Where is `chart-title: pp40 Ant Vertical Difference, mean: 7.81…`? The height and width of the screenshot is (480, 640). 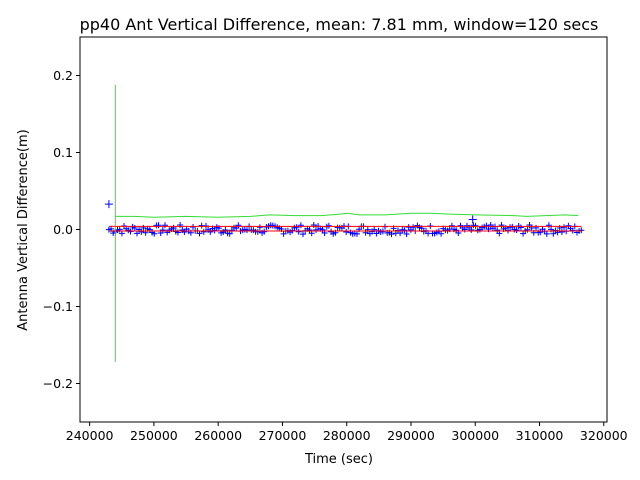 chart-title: pp40 Ant Vertical Difference, mean: 7.81… is located at coordinates (339, 24).